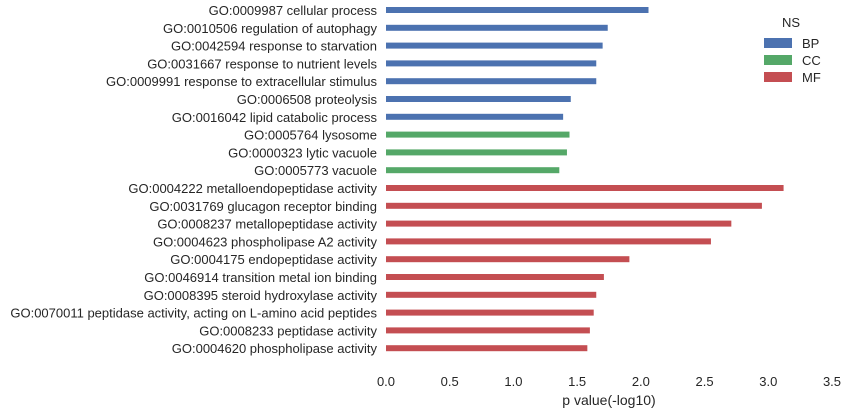 The width and height of the screenshot is (848, 414). I want to click on legend-title: NS, so click(791, 22).